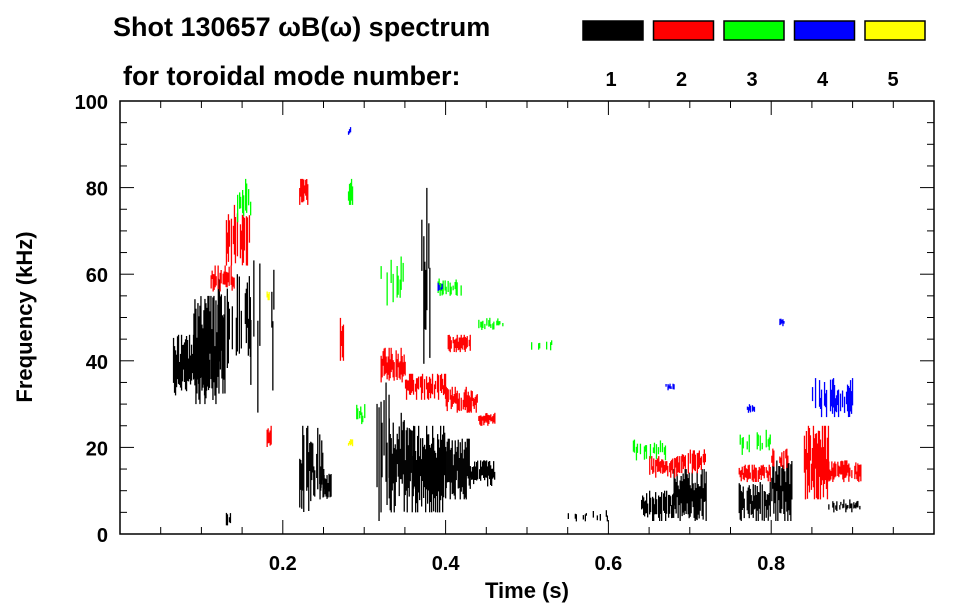  Describe the element at coordinates (383, 451) in the screenshot. I see `mode-1-region` at that location.